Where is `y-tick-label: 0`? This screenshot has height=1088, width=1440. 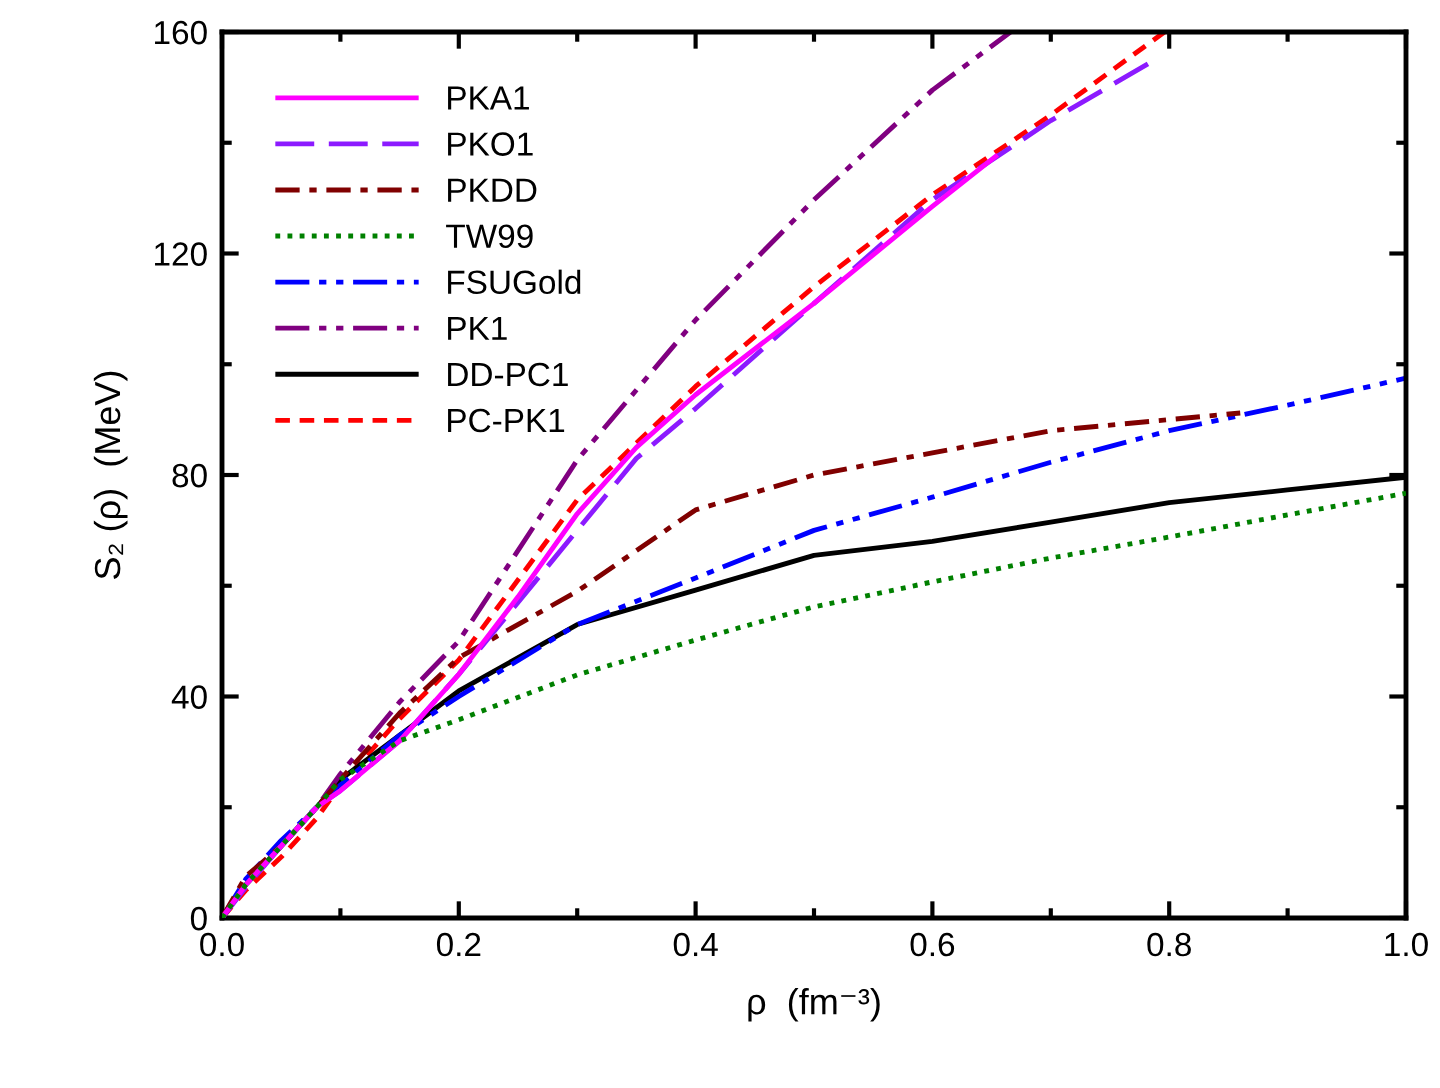
y-tick-label: 0 is located at coordinates (198, 918).